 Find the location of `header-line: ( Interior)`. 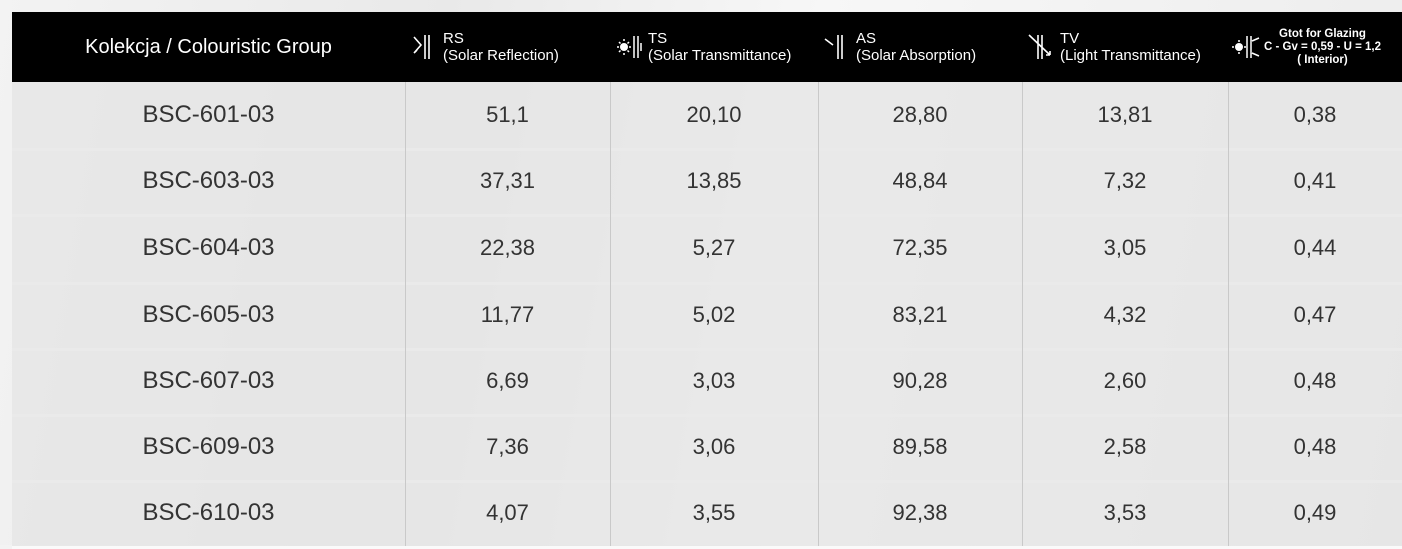

header-line: ( Interior) is located at coordinates (1322, 59).